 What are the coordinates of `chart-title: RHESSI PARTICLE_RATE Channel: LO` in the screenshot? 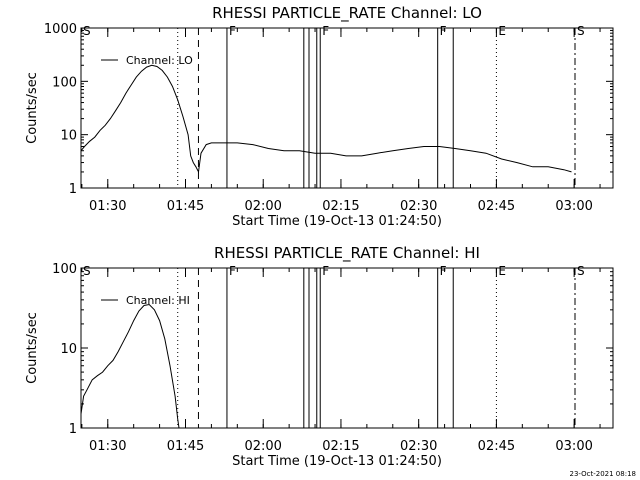 It's located at (347, 13).